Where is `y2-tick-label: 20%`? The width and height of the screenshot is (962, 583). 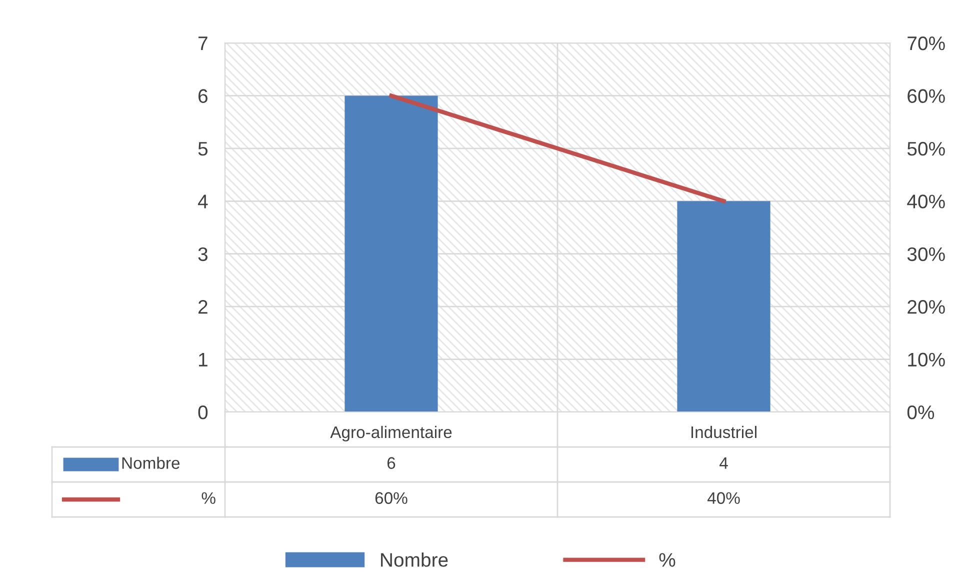 y2-tick-label: 20% is located at coordinates (926, 307).